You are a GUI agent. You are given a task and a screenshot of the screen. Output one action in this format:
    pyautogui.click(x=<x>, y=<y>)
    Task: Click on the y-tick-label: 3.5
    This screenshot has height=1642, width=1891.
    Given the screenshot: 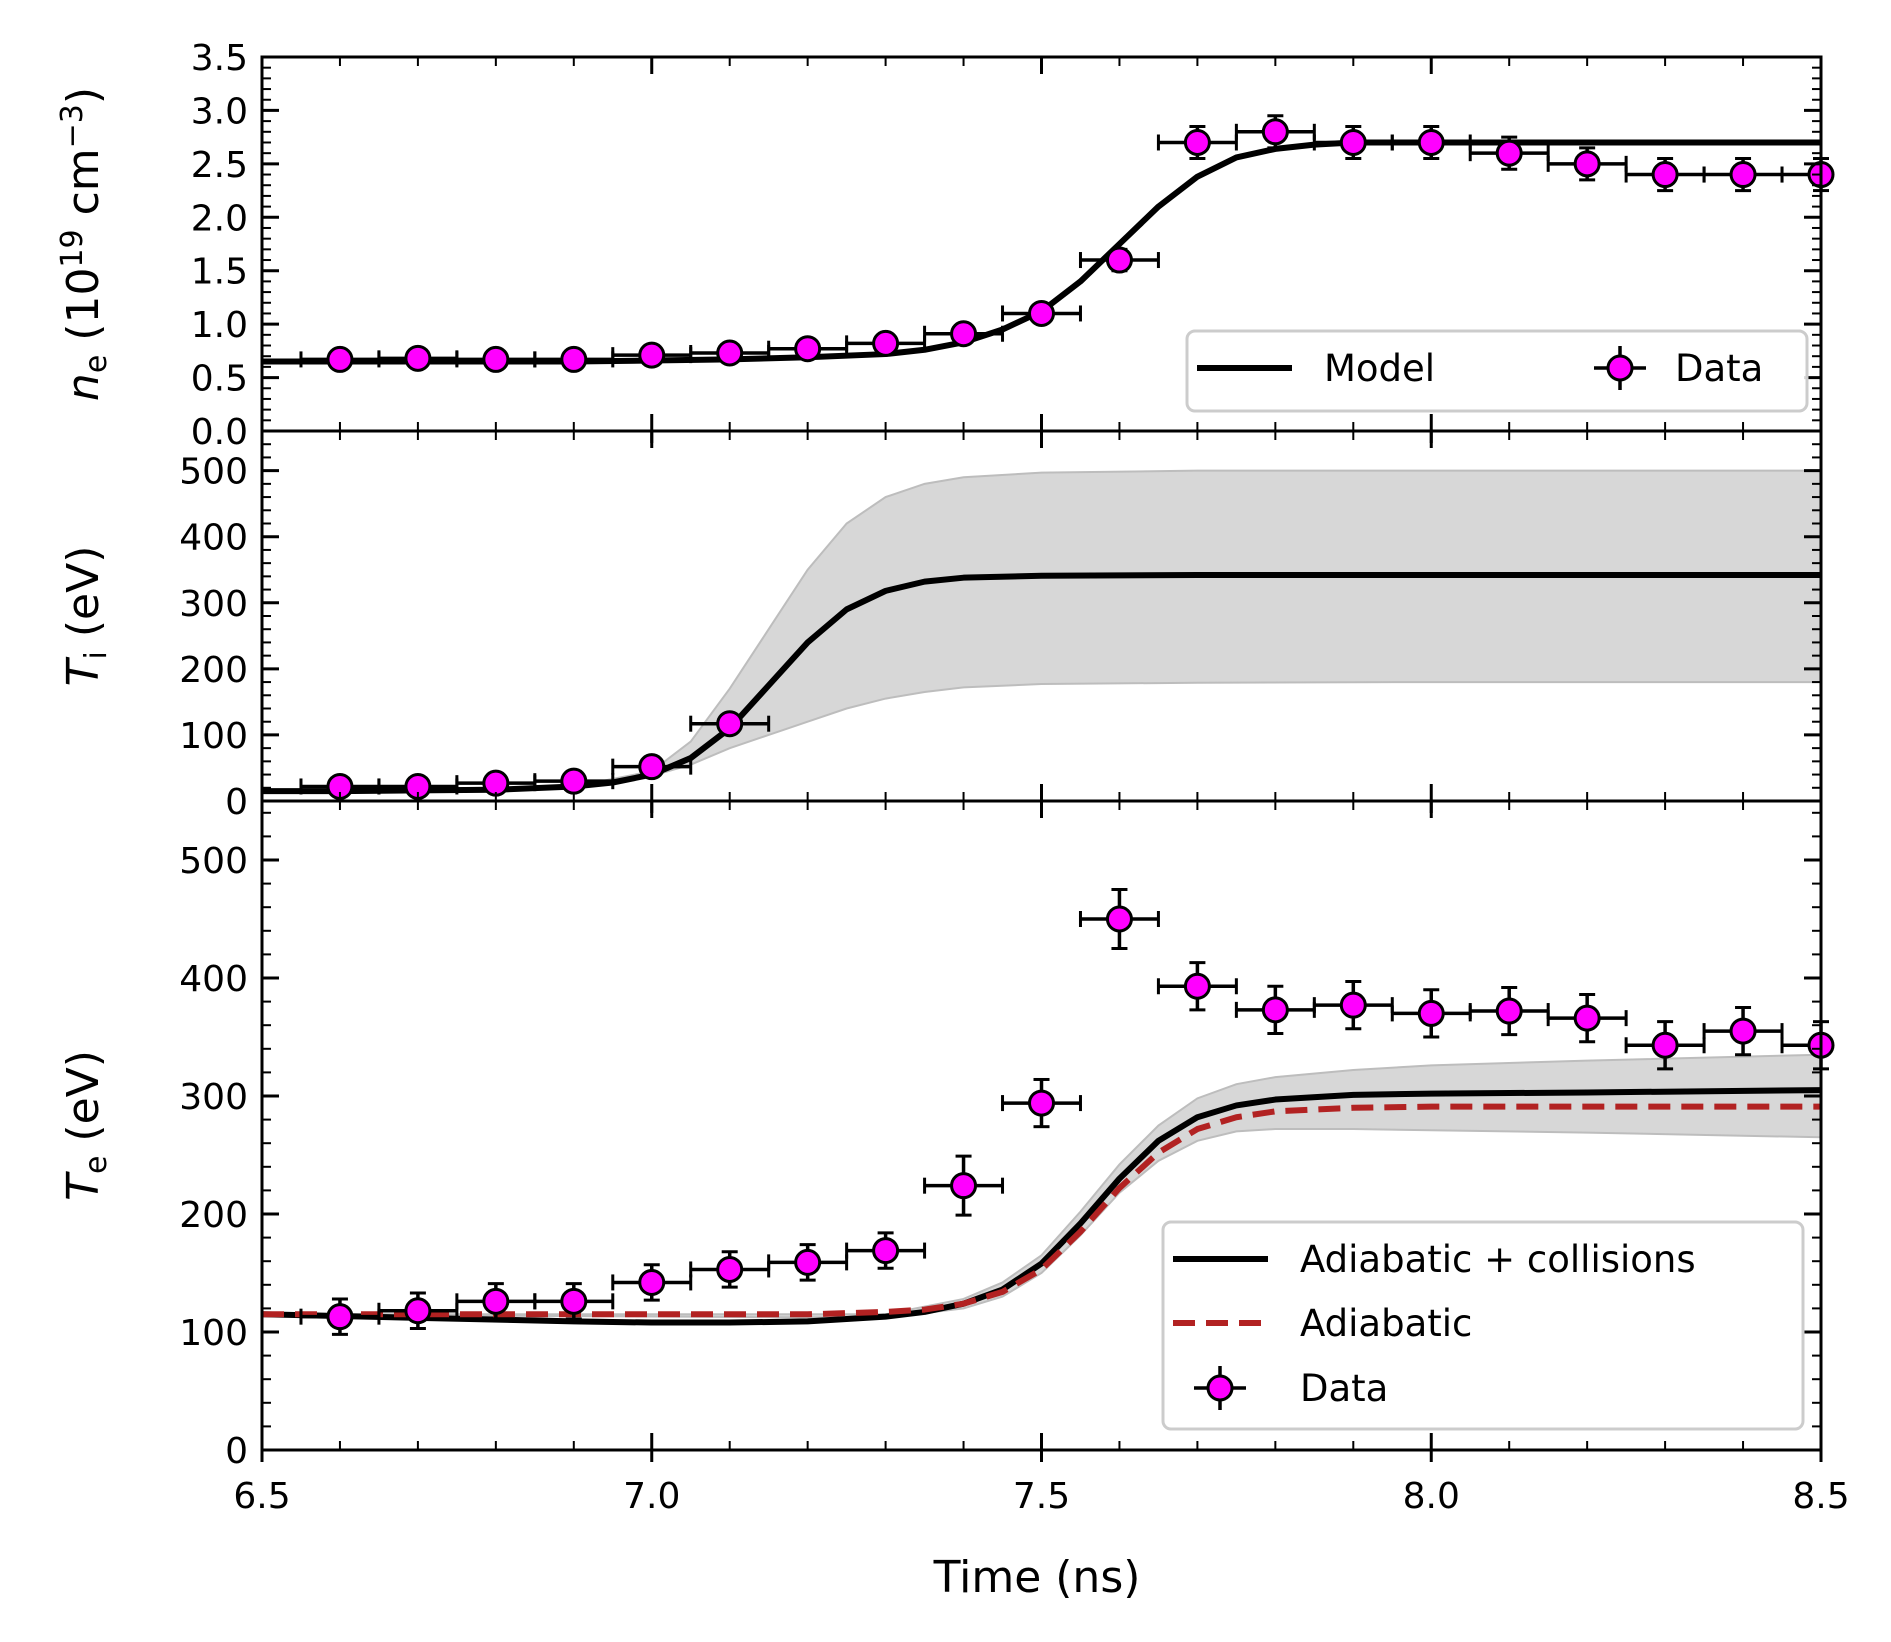 What is the action you would take?
    pyautogui.click(x=219, y=58)
    